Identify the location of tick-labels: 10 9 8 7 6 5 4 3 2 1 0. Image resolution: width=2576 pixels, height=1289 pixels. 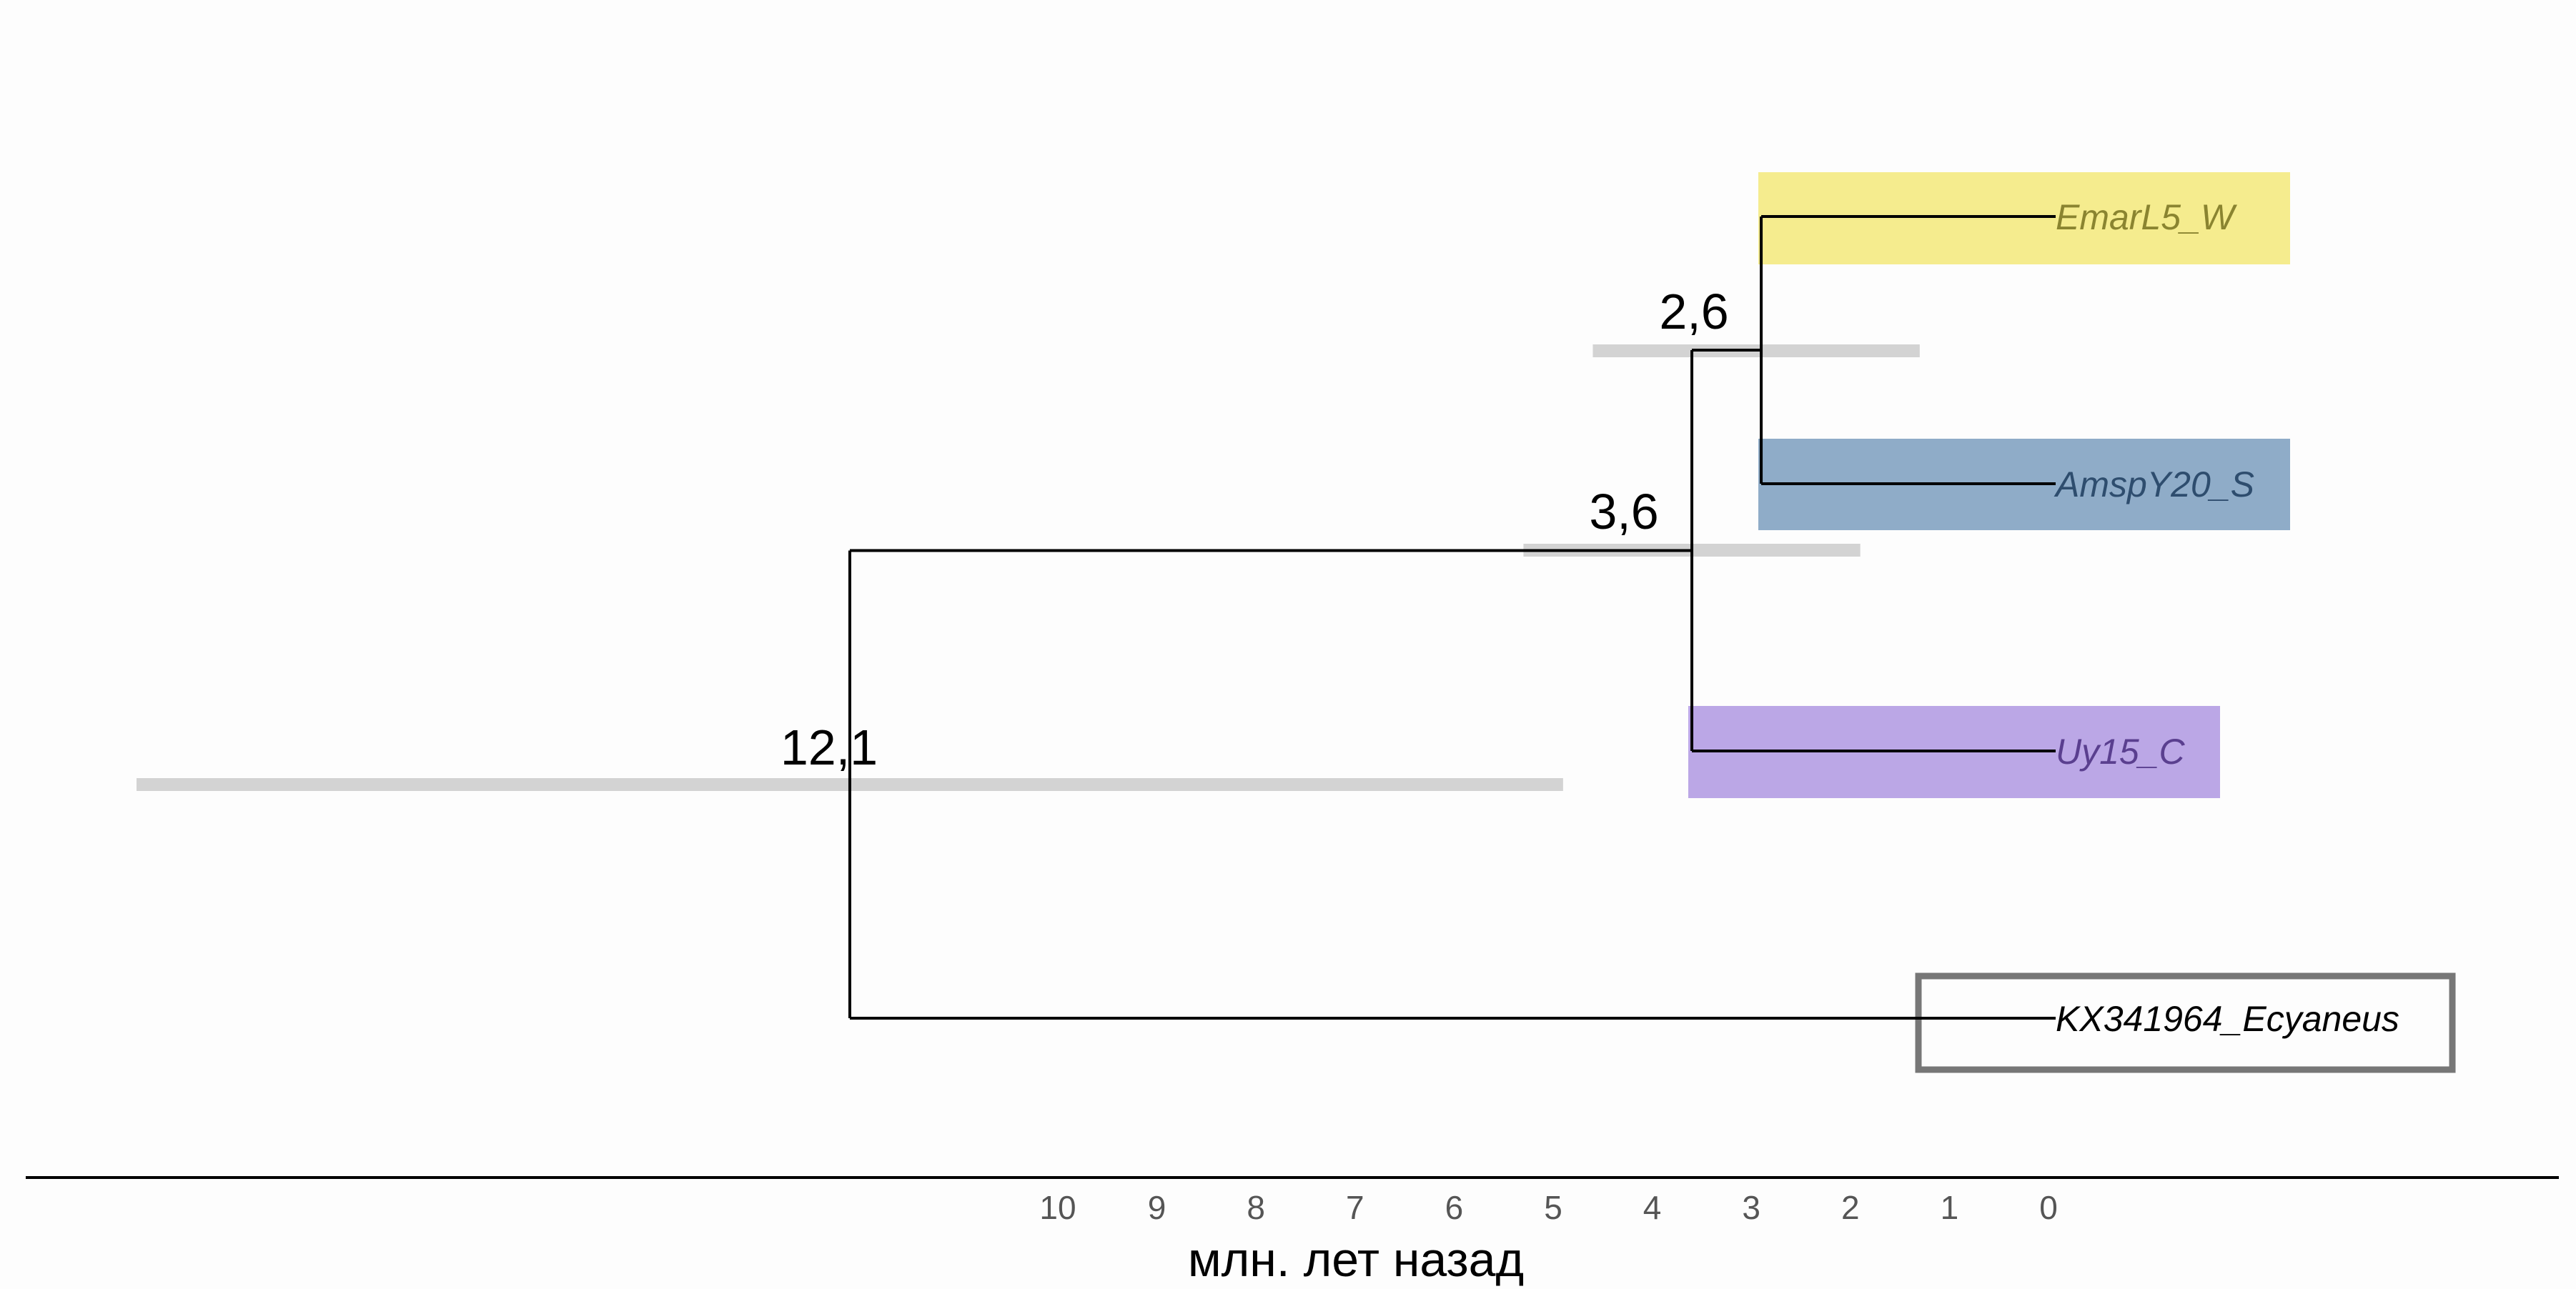
(1548, 1207).